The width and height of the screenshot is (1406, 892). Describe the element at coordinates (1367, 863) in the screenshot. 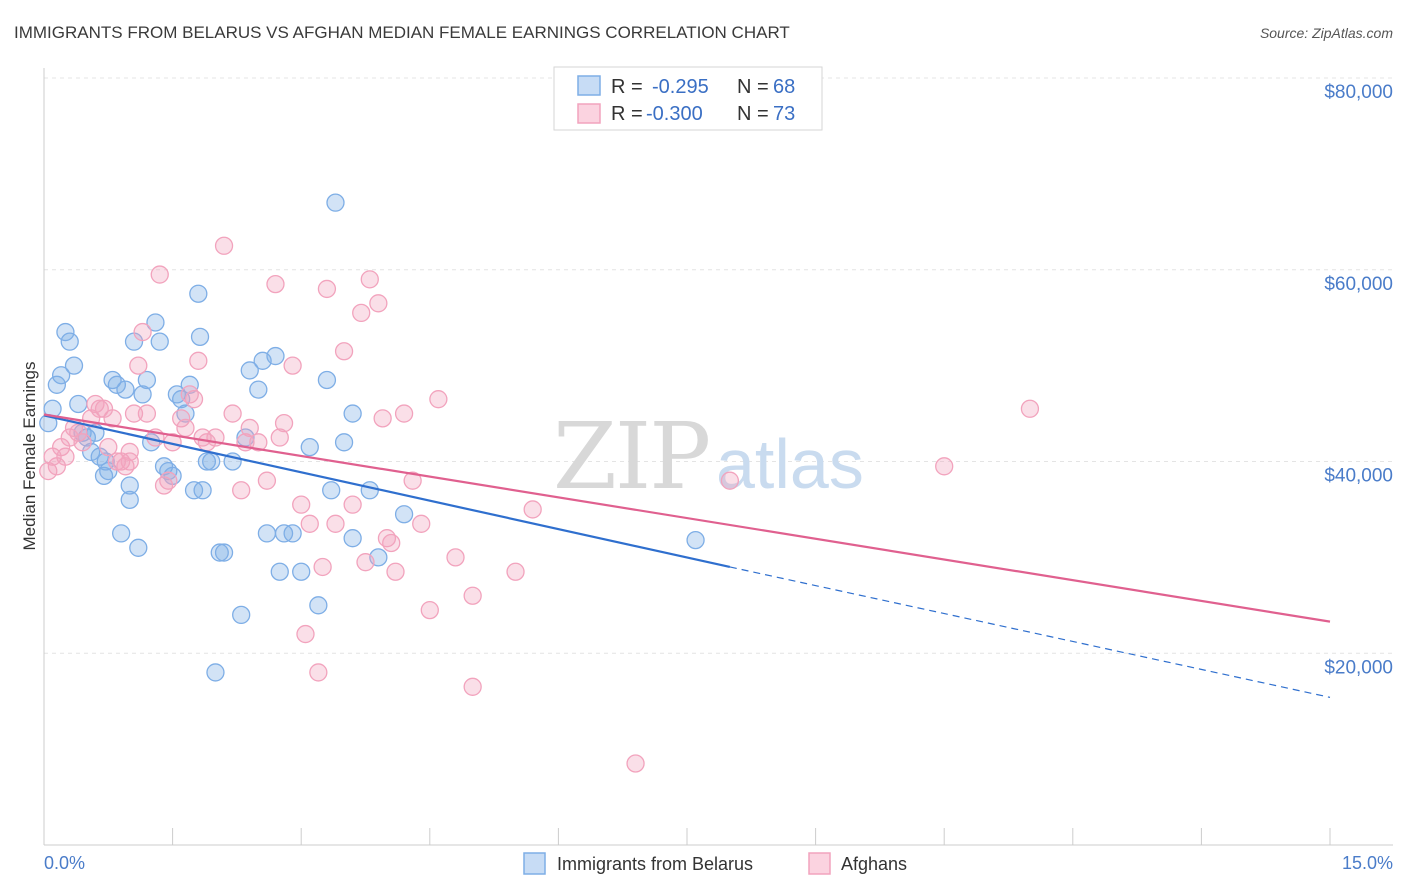

I see `x-tick-label-max: 15.0%` at that location.